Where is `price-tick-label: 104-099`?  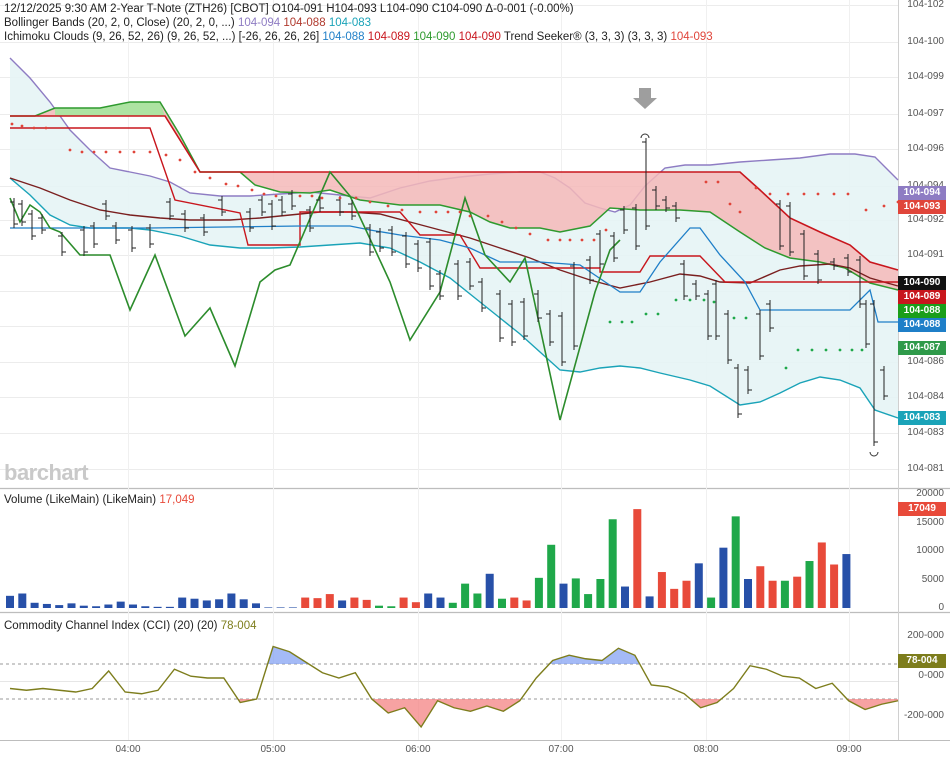 price-tick-label: 104-099 is located at coordinates (925, 76).